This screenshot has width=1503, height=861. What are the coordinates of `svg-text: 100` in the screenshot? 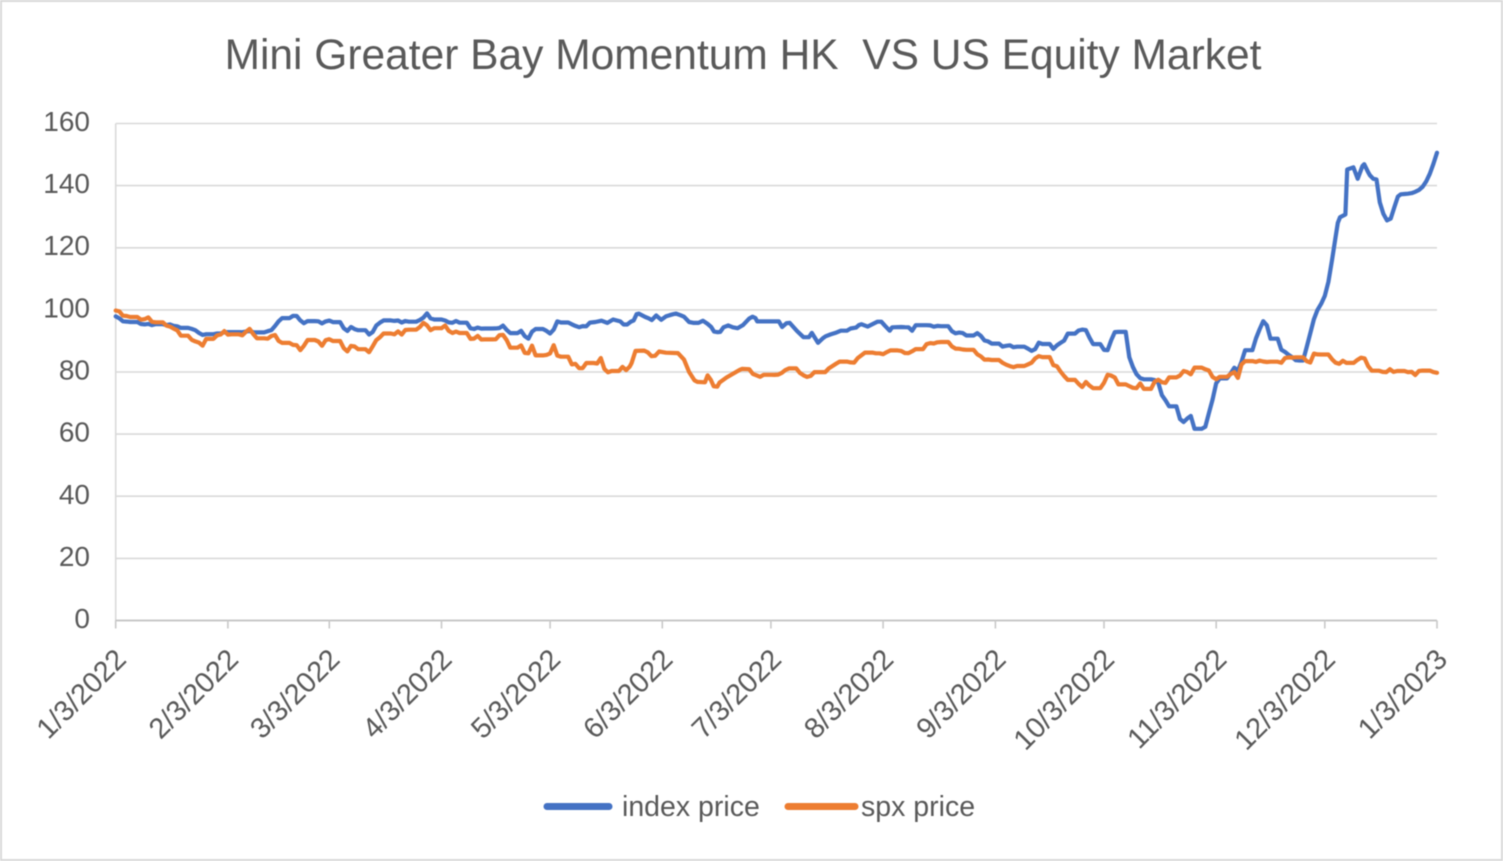 It's located at (66, 307).